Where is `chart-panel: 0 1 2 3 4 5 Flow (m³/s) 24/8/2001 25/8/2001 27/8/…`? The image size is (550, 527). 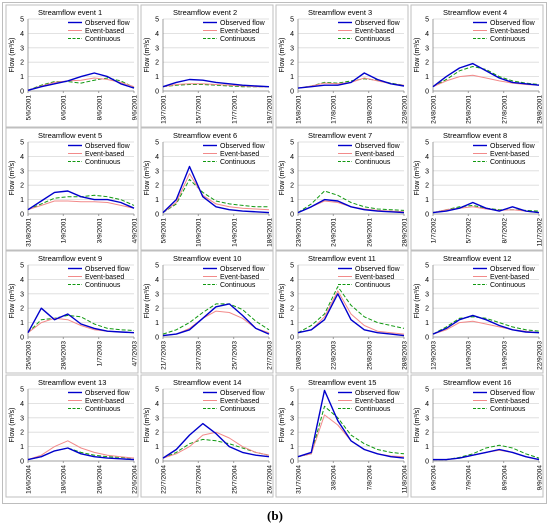
chart-panel: 0 1 2 3 4 5 Flow (m³/s) 24/8/2001 25/8/2001 27/8/… is located at coordinates (477, 66).